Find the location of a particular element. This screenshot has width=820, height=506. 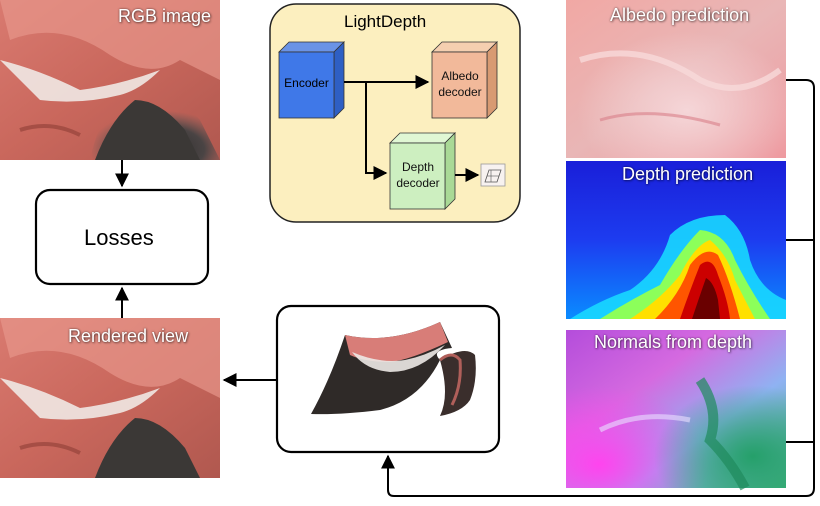

albedo-prediction-label: Albedo prediction is located at coordinates (680, 15).